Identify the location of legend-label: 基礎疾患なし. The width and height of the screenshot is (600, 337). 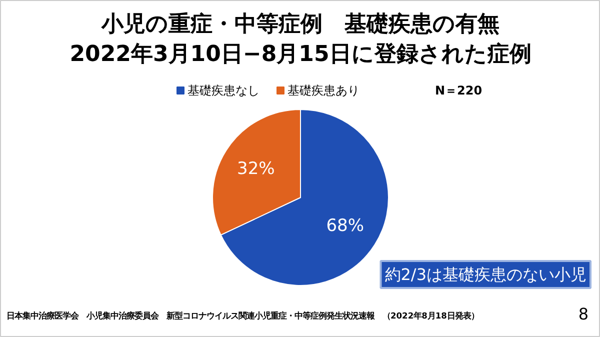
(224, 91).